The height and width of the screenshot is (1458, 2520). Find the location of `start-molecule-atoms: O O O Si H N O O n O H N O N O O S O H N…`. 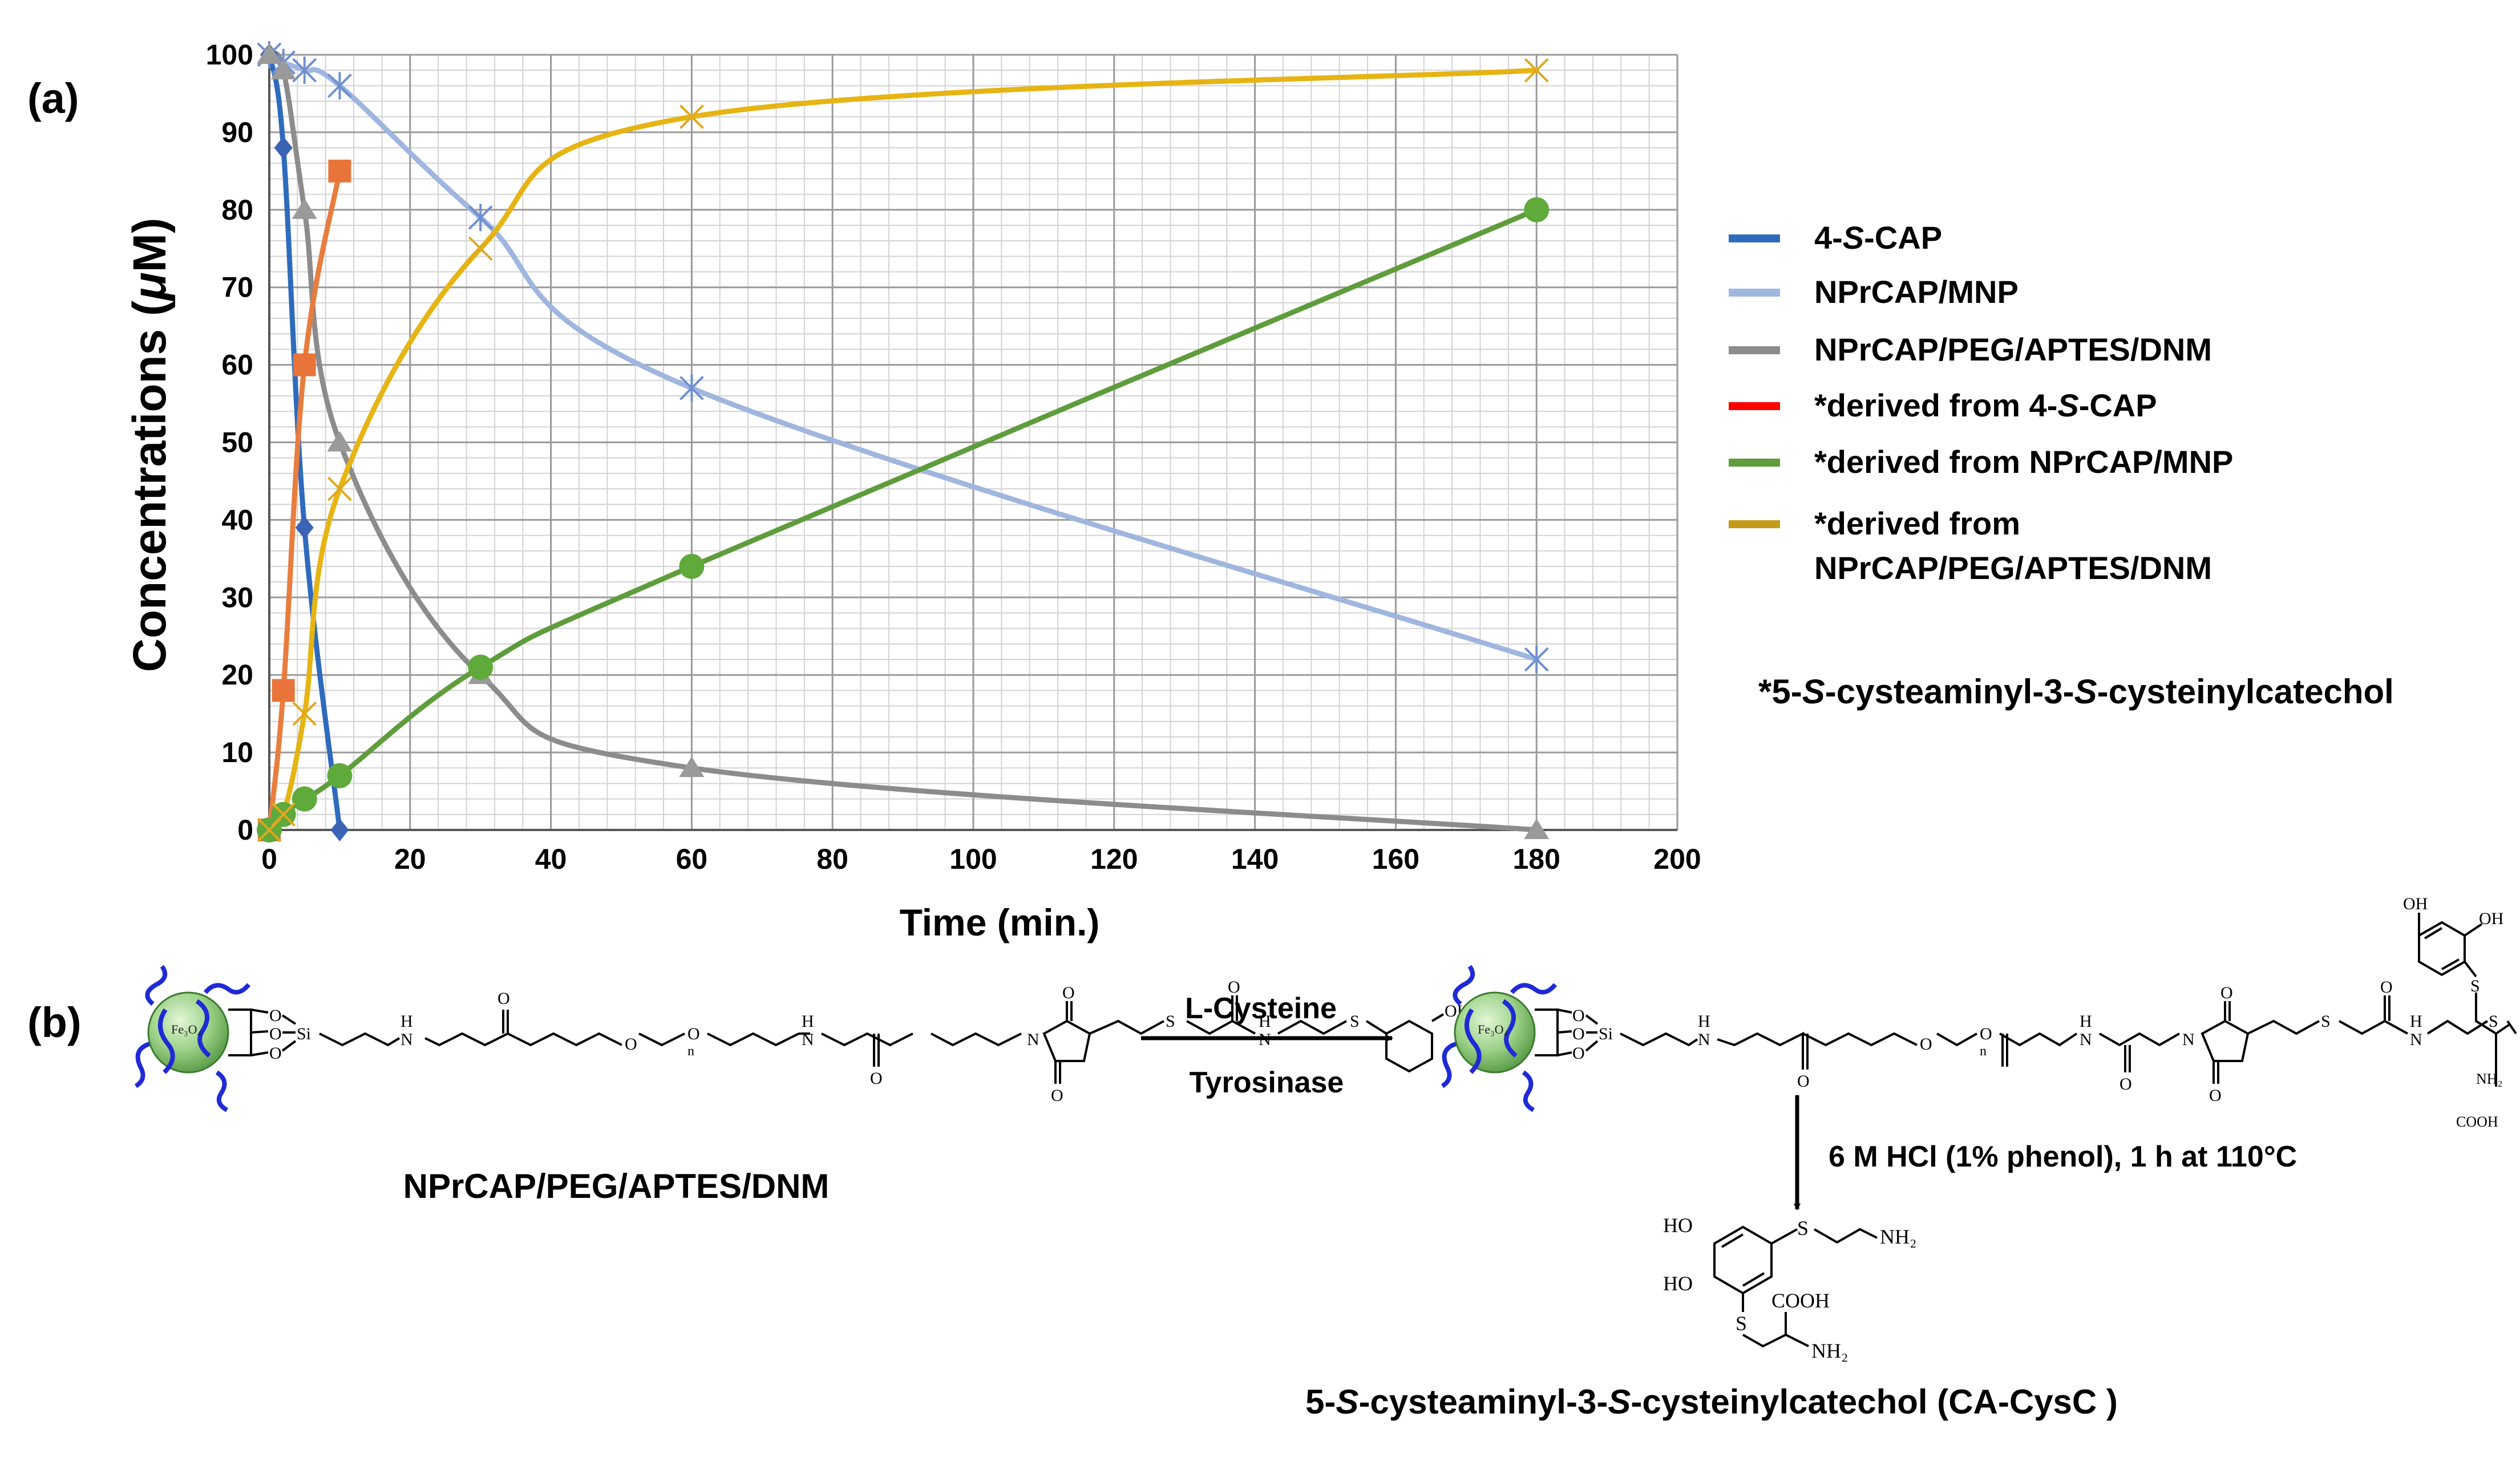

start-molecule-atoms: O O O Si H N O O n O H N O N O O S O H N… is located at coordinates (869, 1041).